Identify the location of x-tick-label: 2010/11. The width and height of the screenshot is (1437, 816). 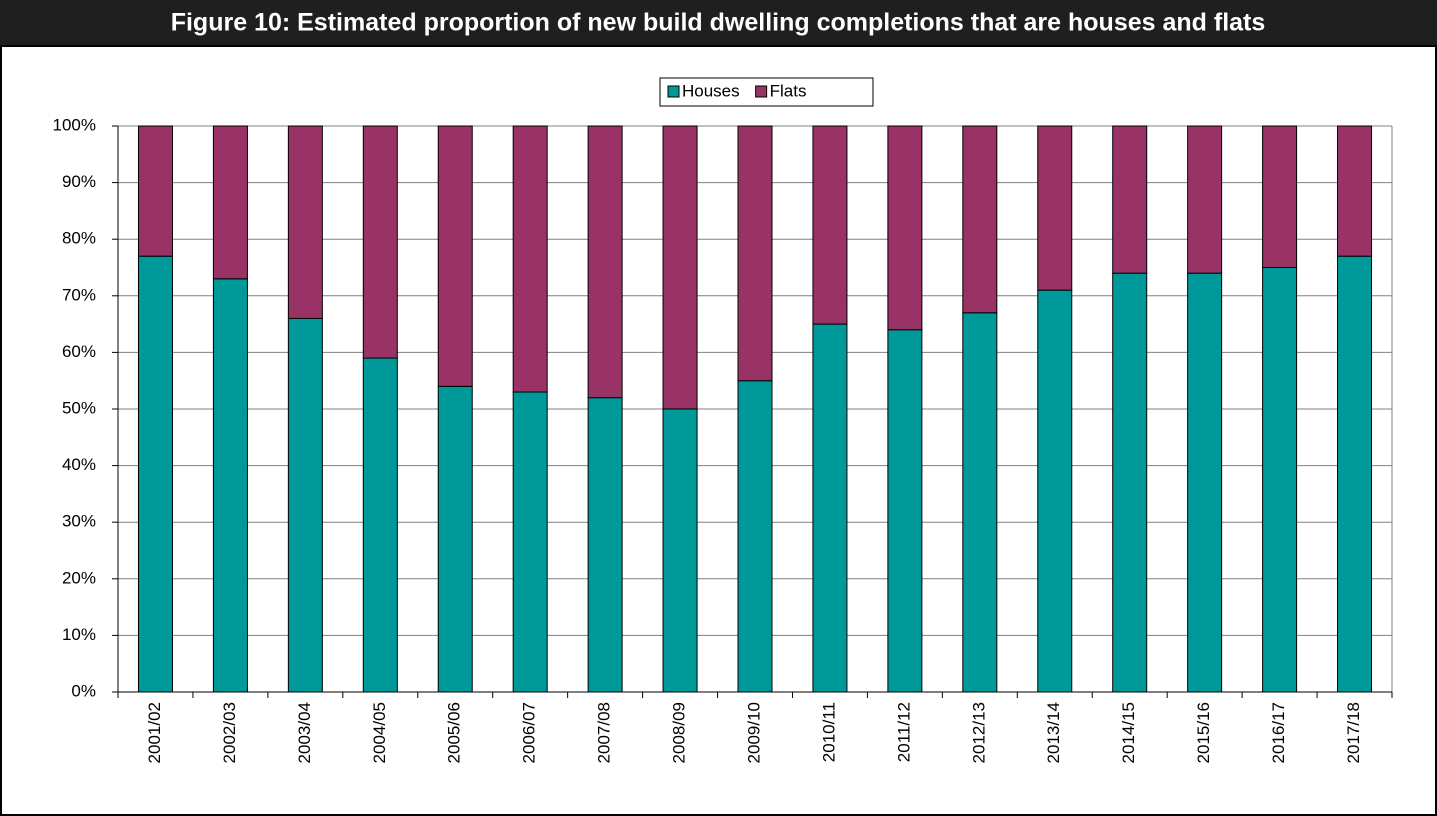
(828, 732).